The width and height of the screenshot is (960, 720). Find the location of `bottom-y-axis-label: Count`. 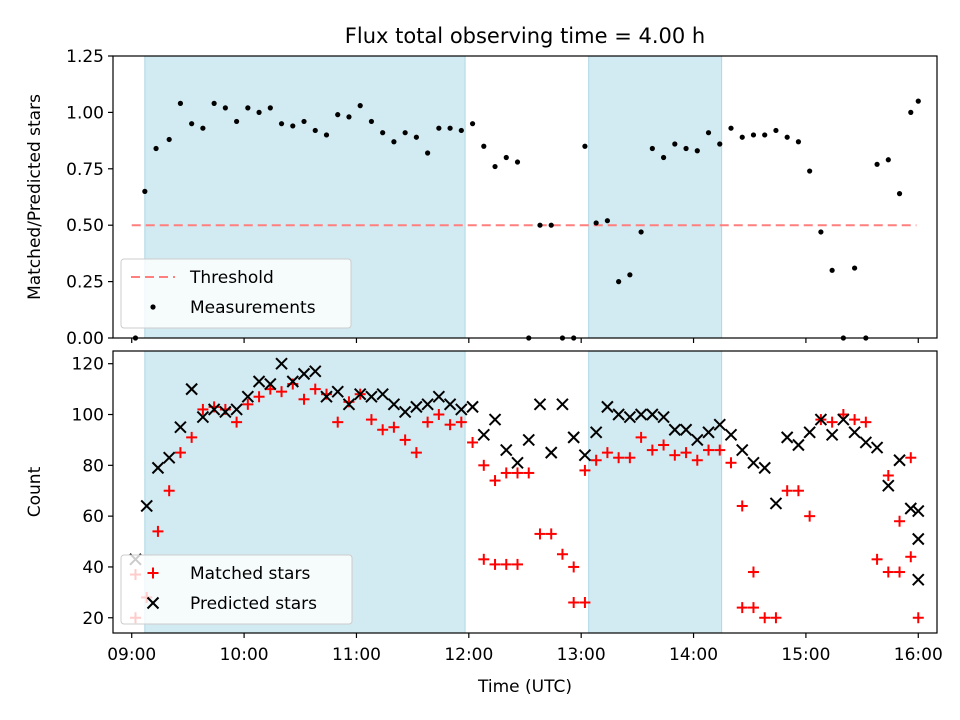

bottom-y-axis-label: Count is located at coordinates (35, 491).